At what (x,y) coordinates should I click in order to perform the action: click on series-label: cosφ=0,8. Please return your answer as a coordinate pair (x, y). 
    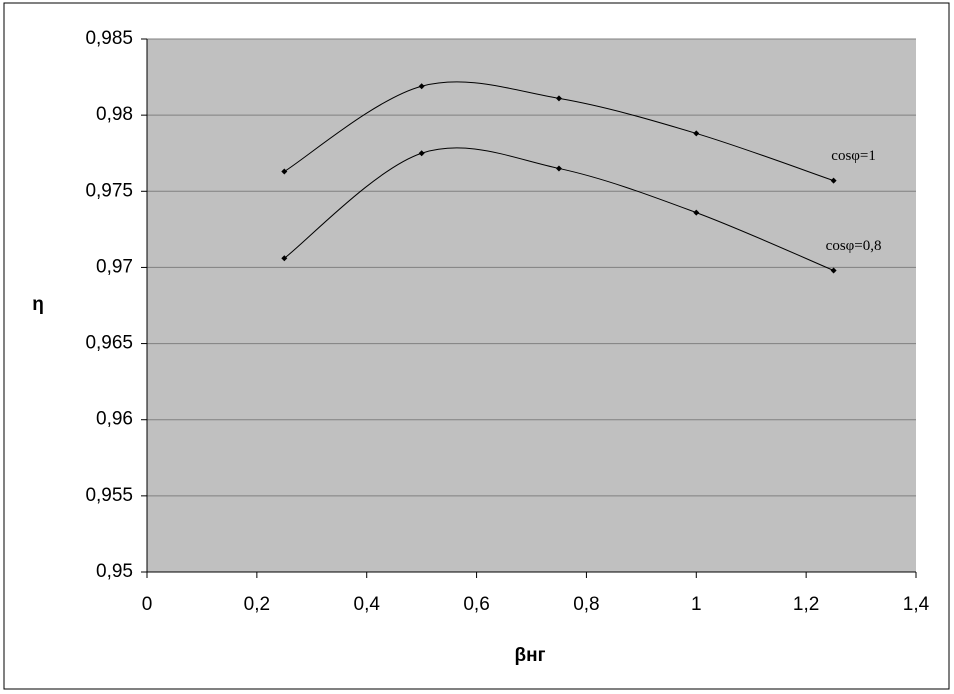
    Looking at the image, I should click on (854, 246).